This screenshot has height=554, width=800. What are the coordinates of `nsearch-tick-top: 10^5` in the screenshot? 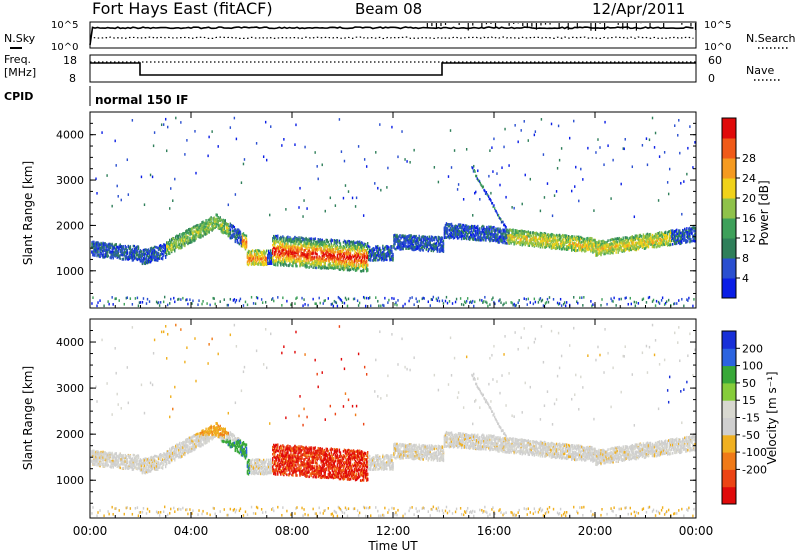 It's located at (717, 25).